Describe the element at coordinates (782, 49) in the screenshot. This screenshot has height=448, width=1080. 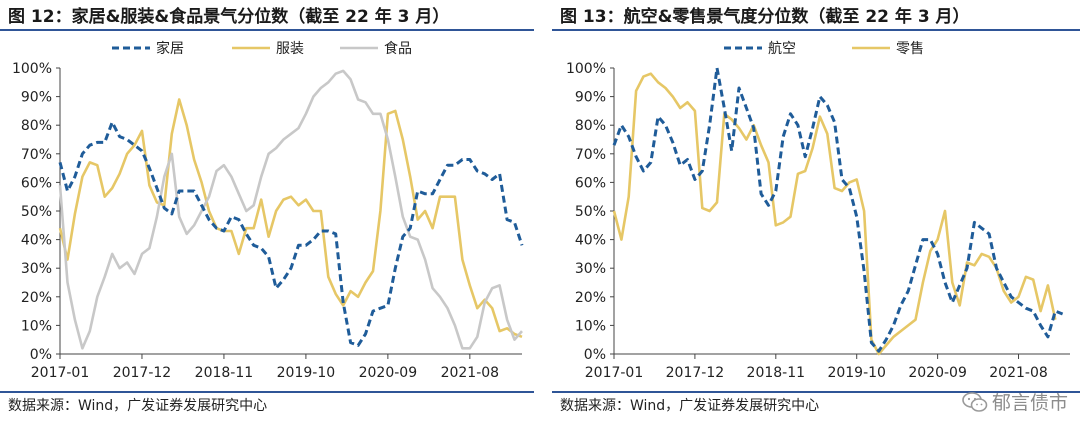
I see `legend-label-0: 航空` at that location.